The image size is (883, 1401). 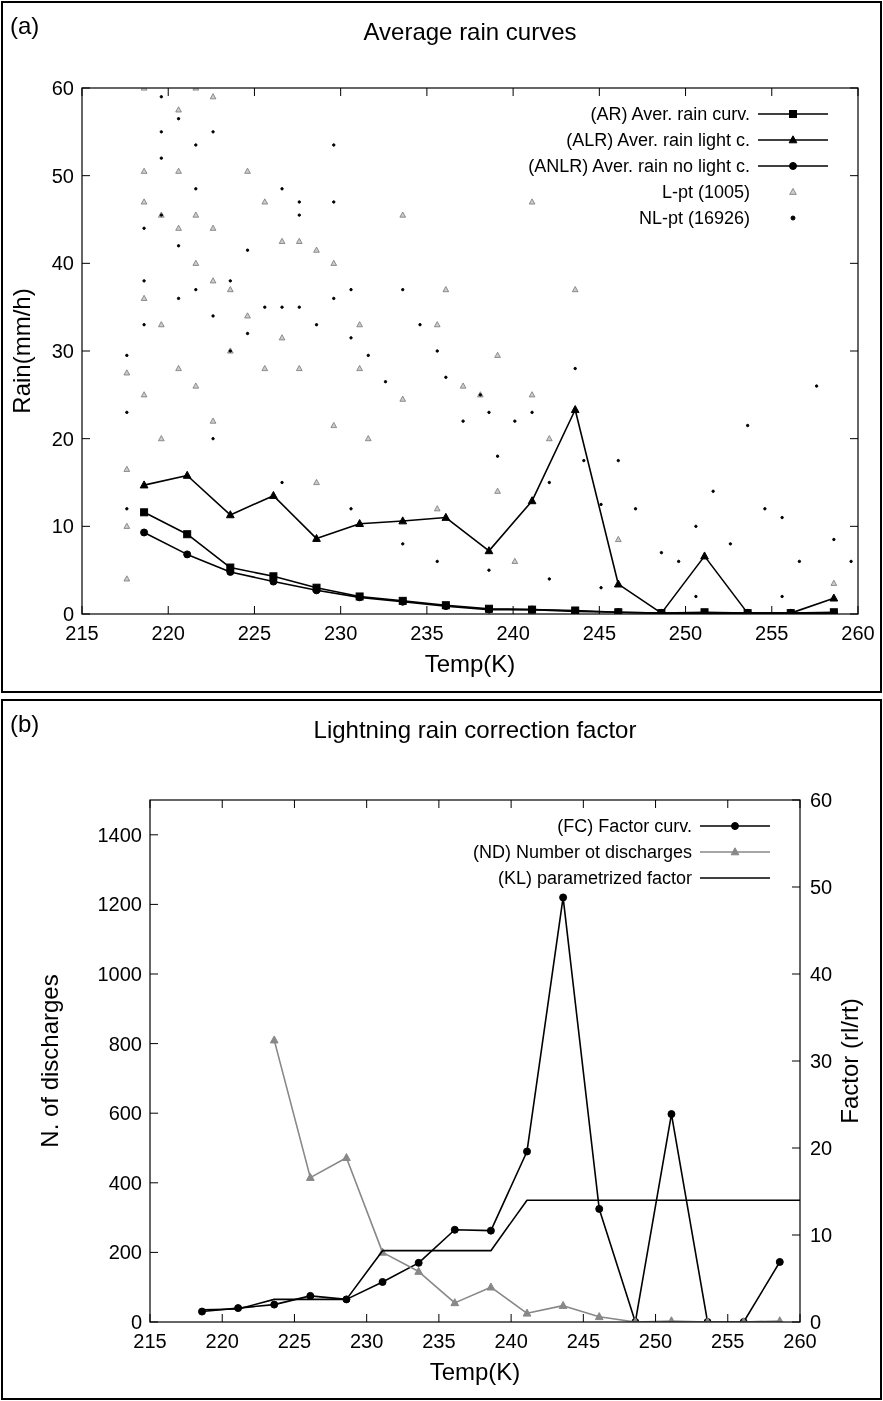 What do you see at coordinates (119, 834) in the screenshot?
I see `y-tick-label: 1400` at bounding box center [119, 834].